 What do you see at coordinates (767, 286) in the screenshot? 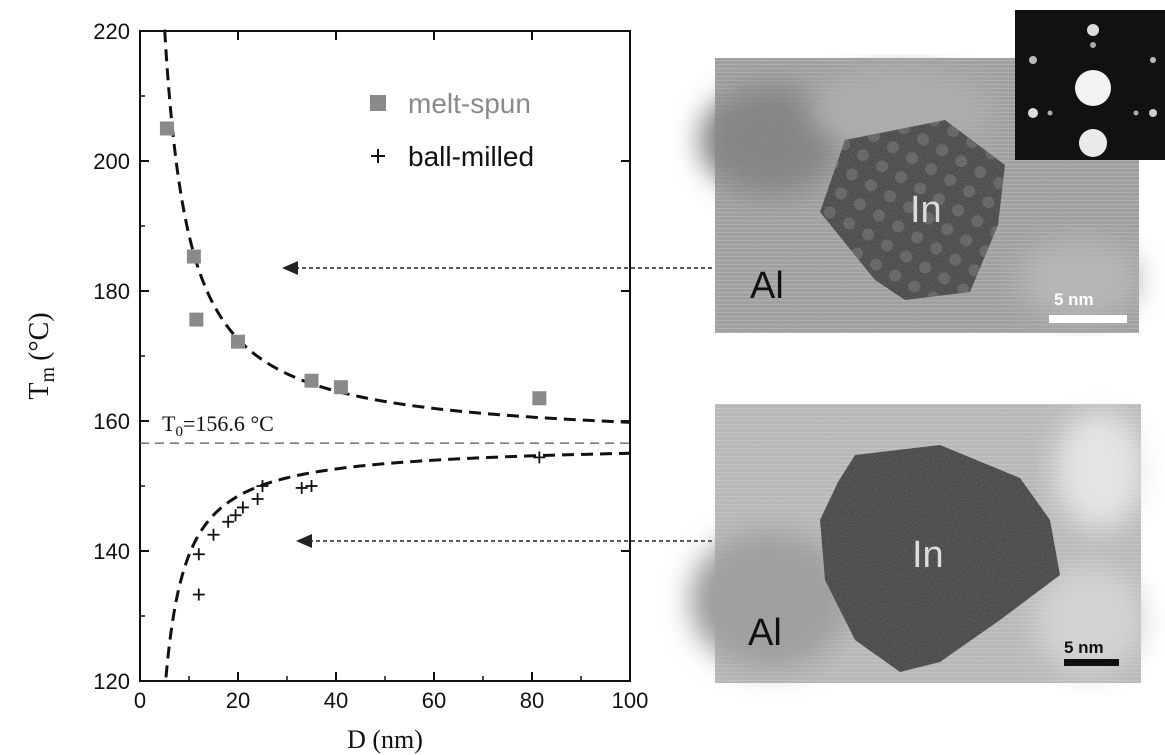
I see `tem-upper-al-label: Al` at bounding box center [767, 286].